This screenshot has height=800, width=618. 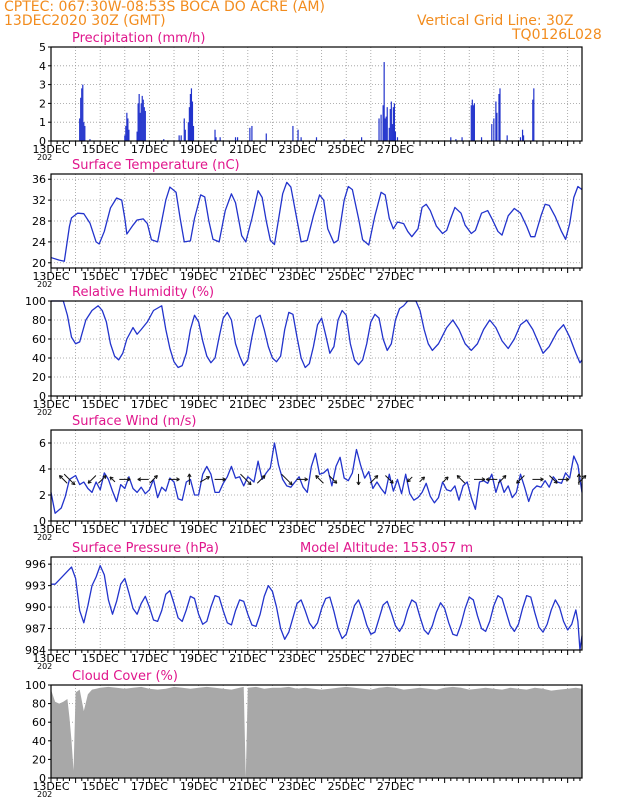 I want to click on header-model-code: TQ0126L028, so click(x=557, y=35).